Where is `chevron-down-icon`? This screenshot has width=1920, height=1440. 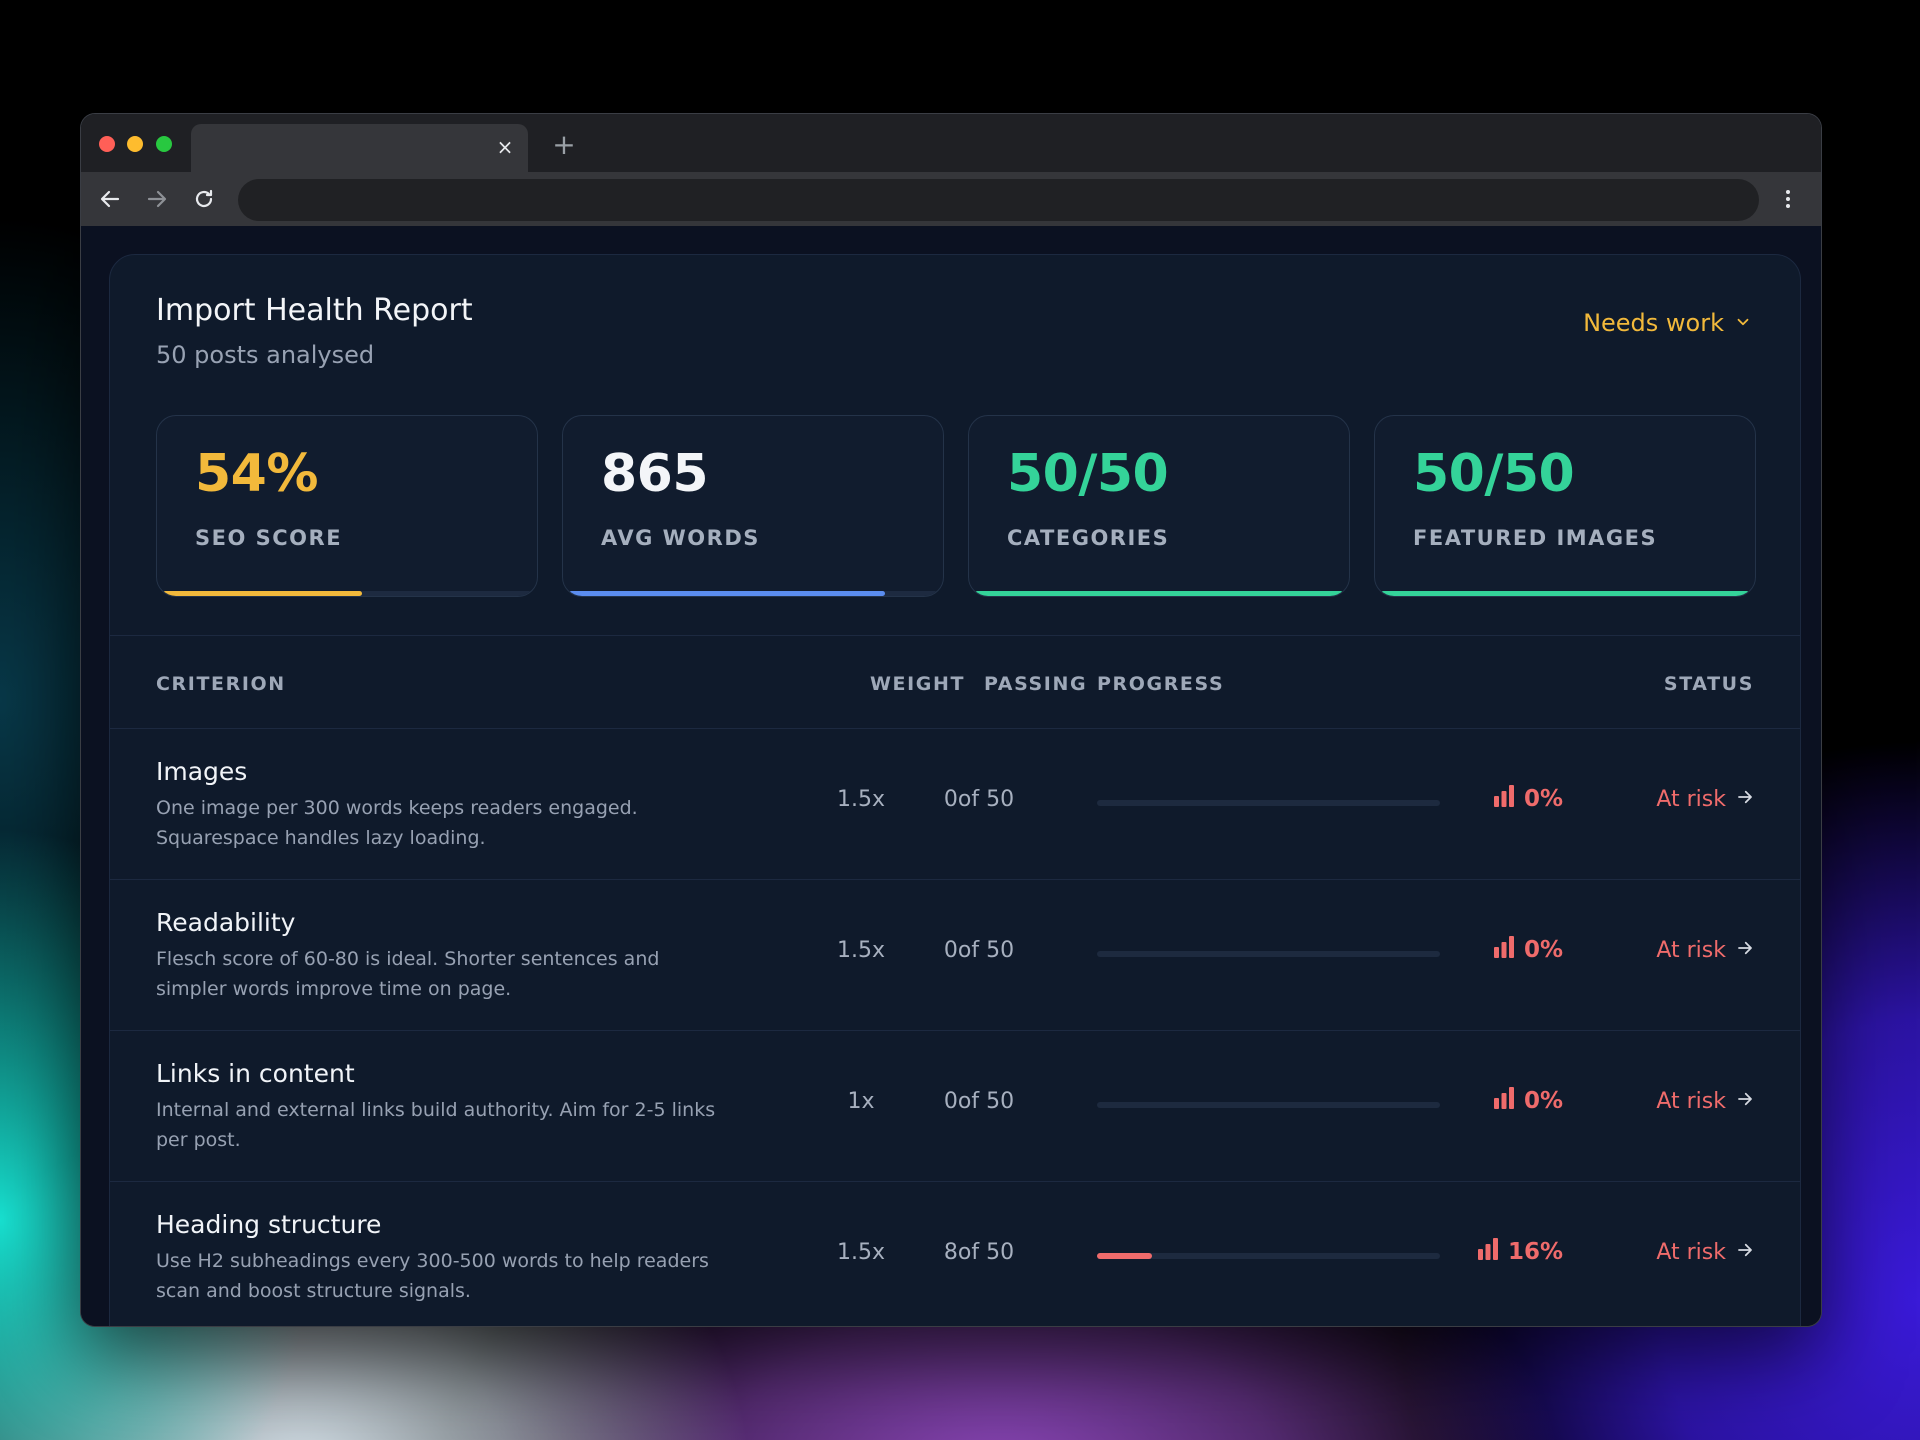 chevron-down-icon is located at coordinates (1743, 323).